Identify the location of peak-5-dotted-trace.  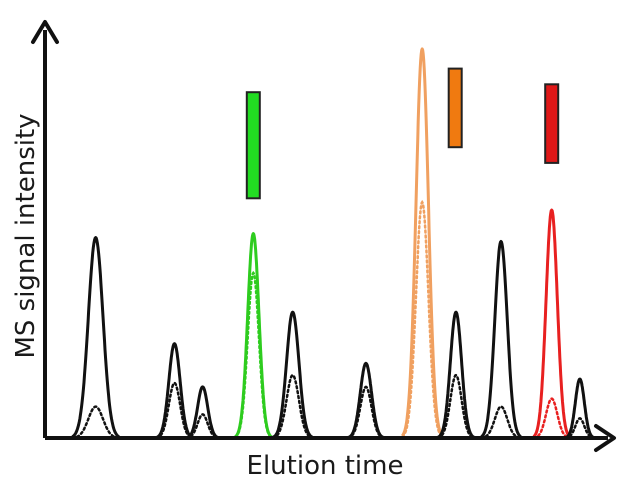
(292, 406).